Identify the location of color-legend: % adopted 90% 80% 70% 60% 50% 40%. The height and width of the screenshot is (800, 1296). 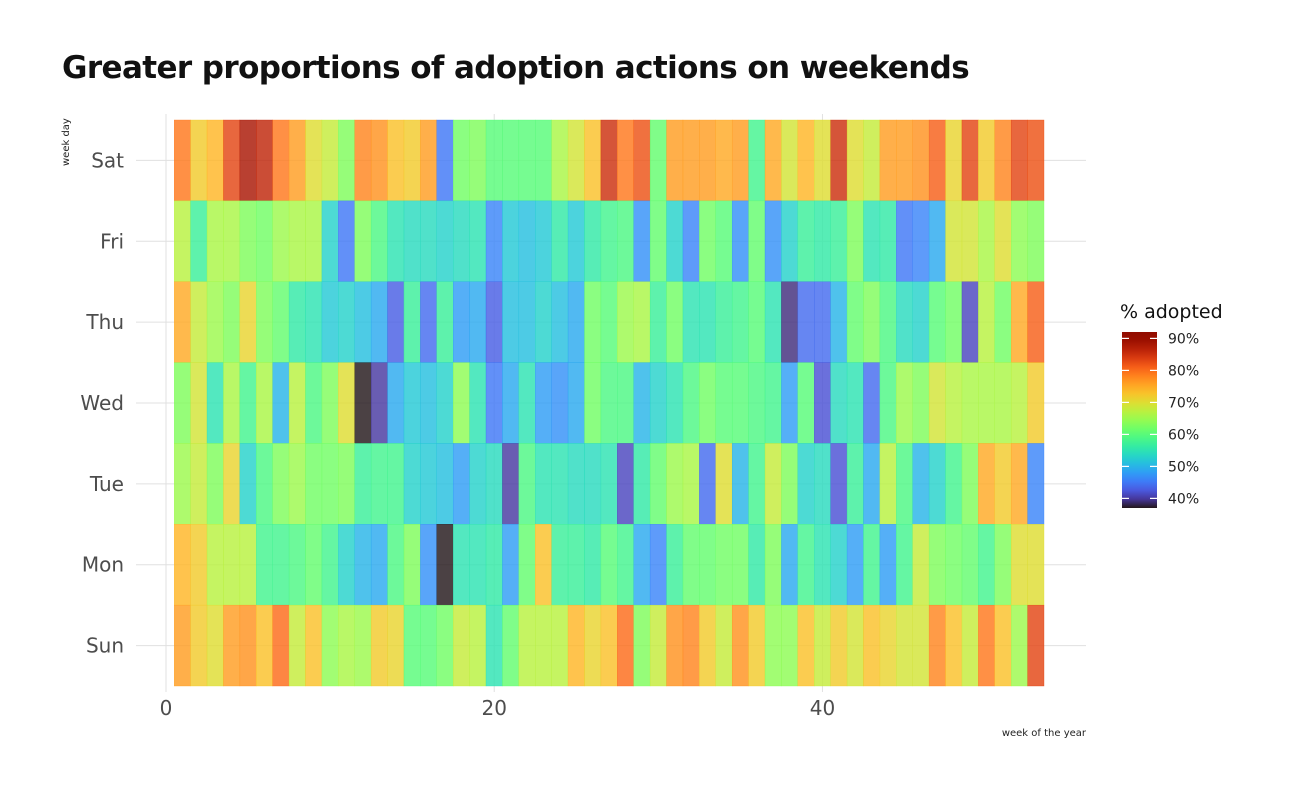
(1171, 404).